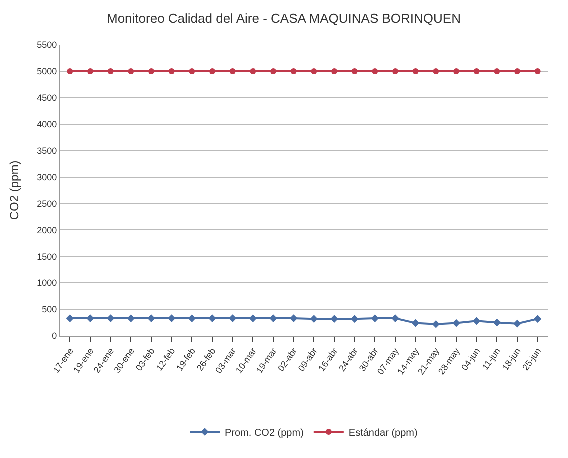 This screenshot has height=458, width=568. What do you see at coordinates (47, 230) in the screenshot?
I see `y-tick-label: 2000` at bounding box center [47, 230].